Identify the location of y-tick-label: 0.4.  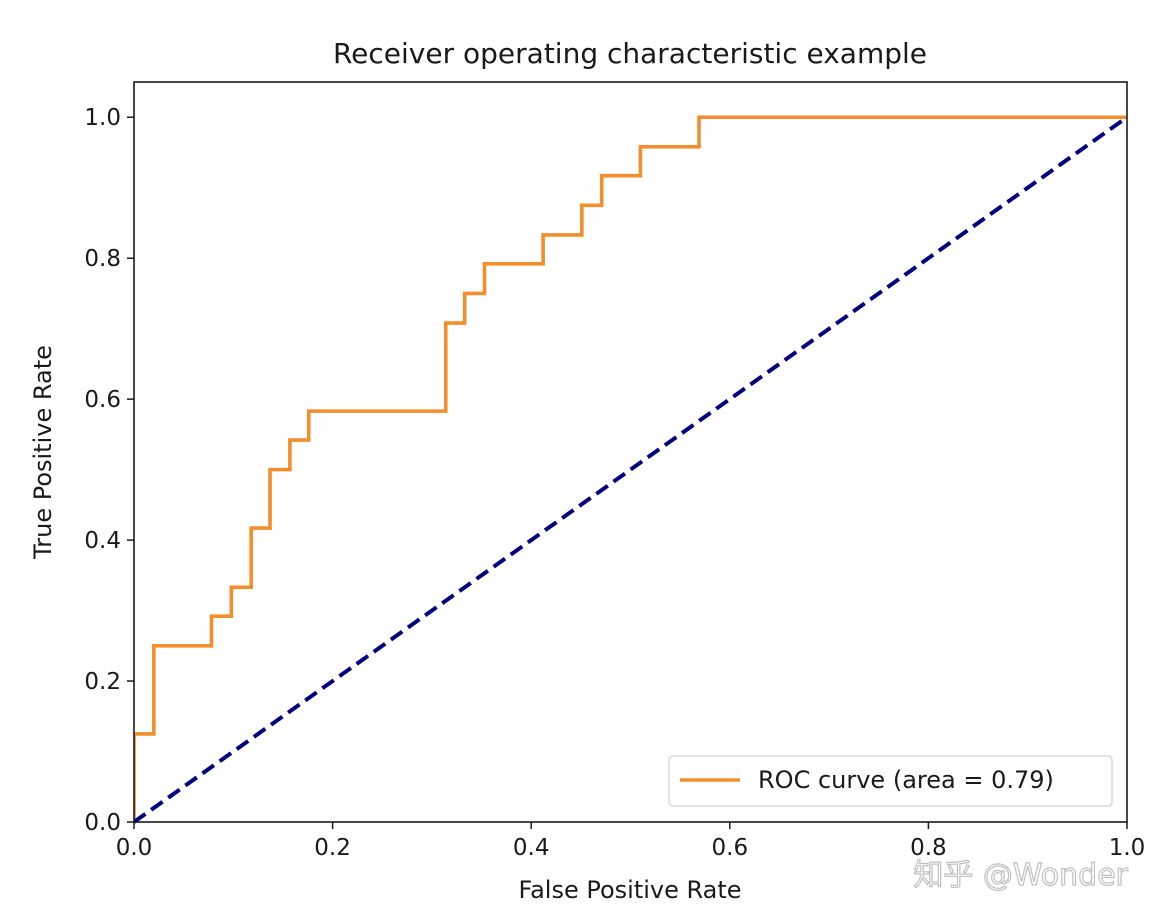
(102, 541).